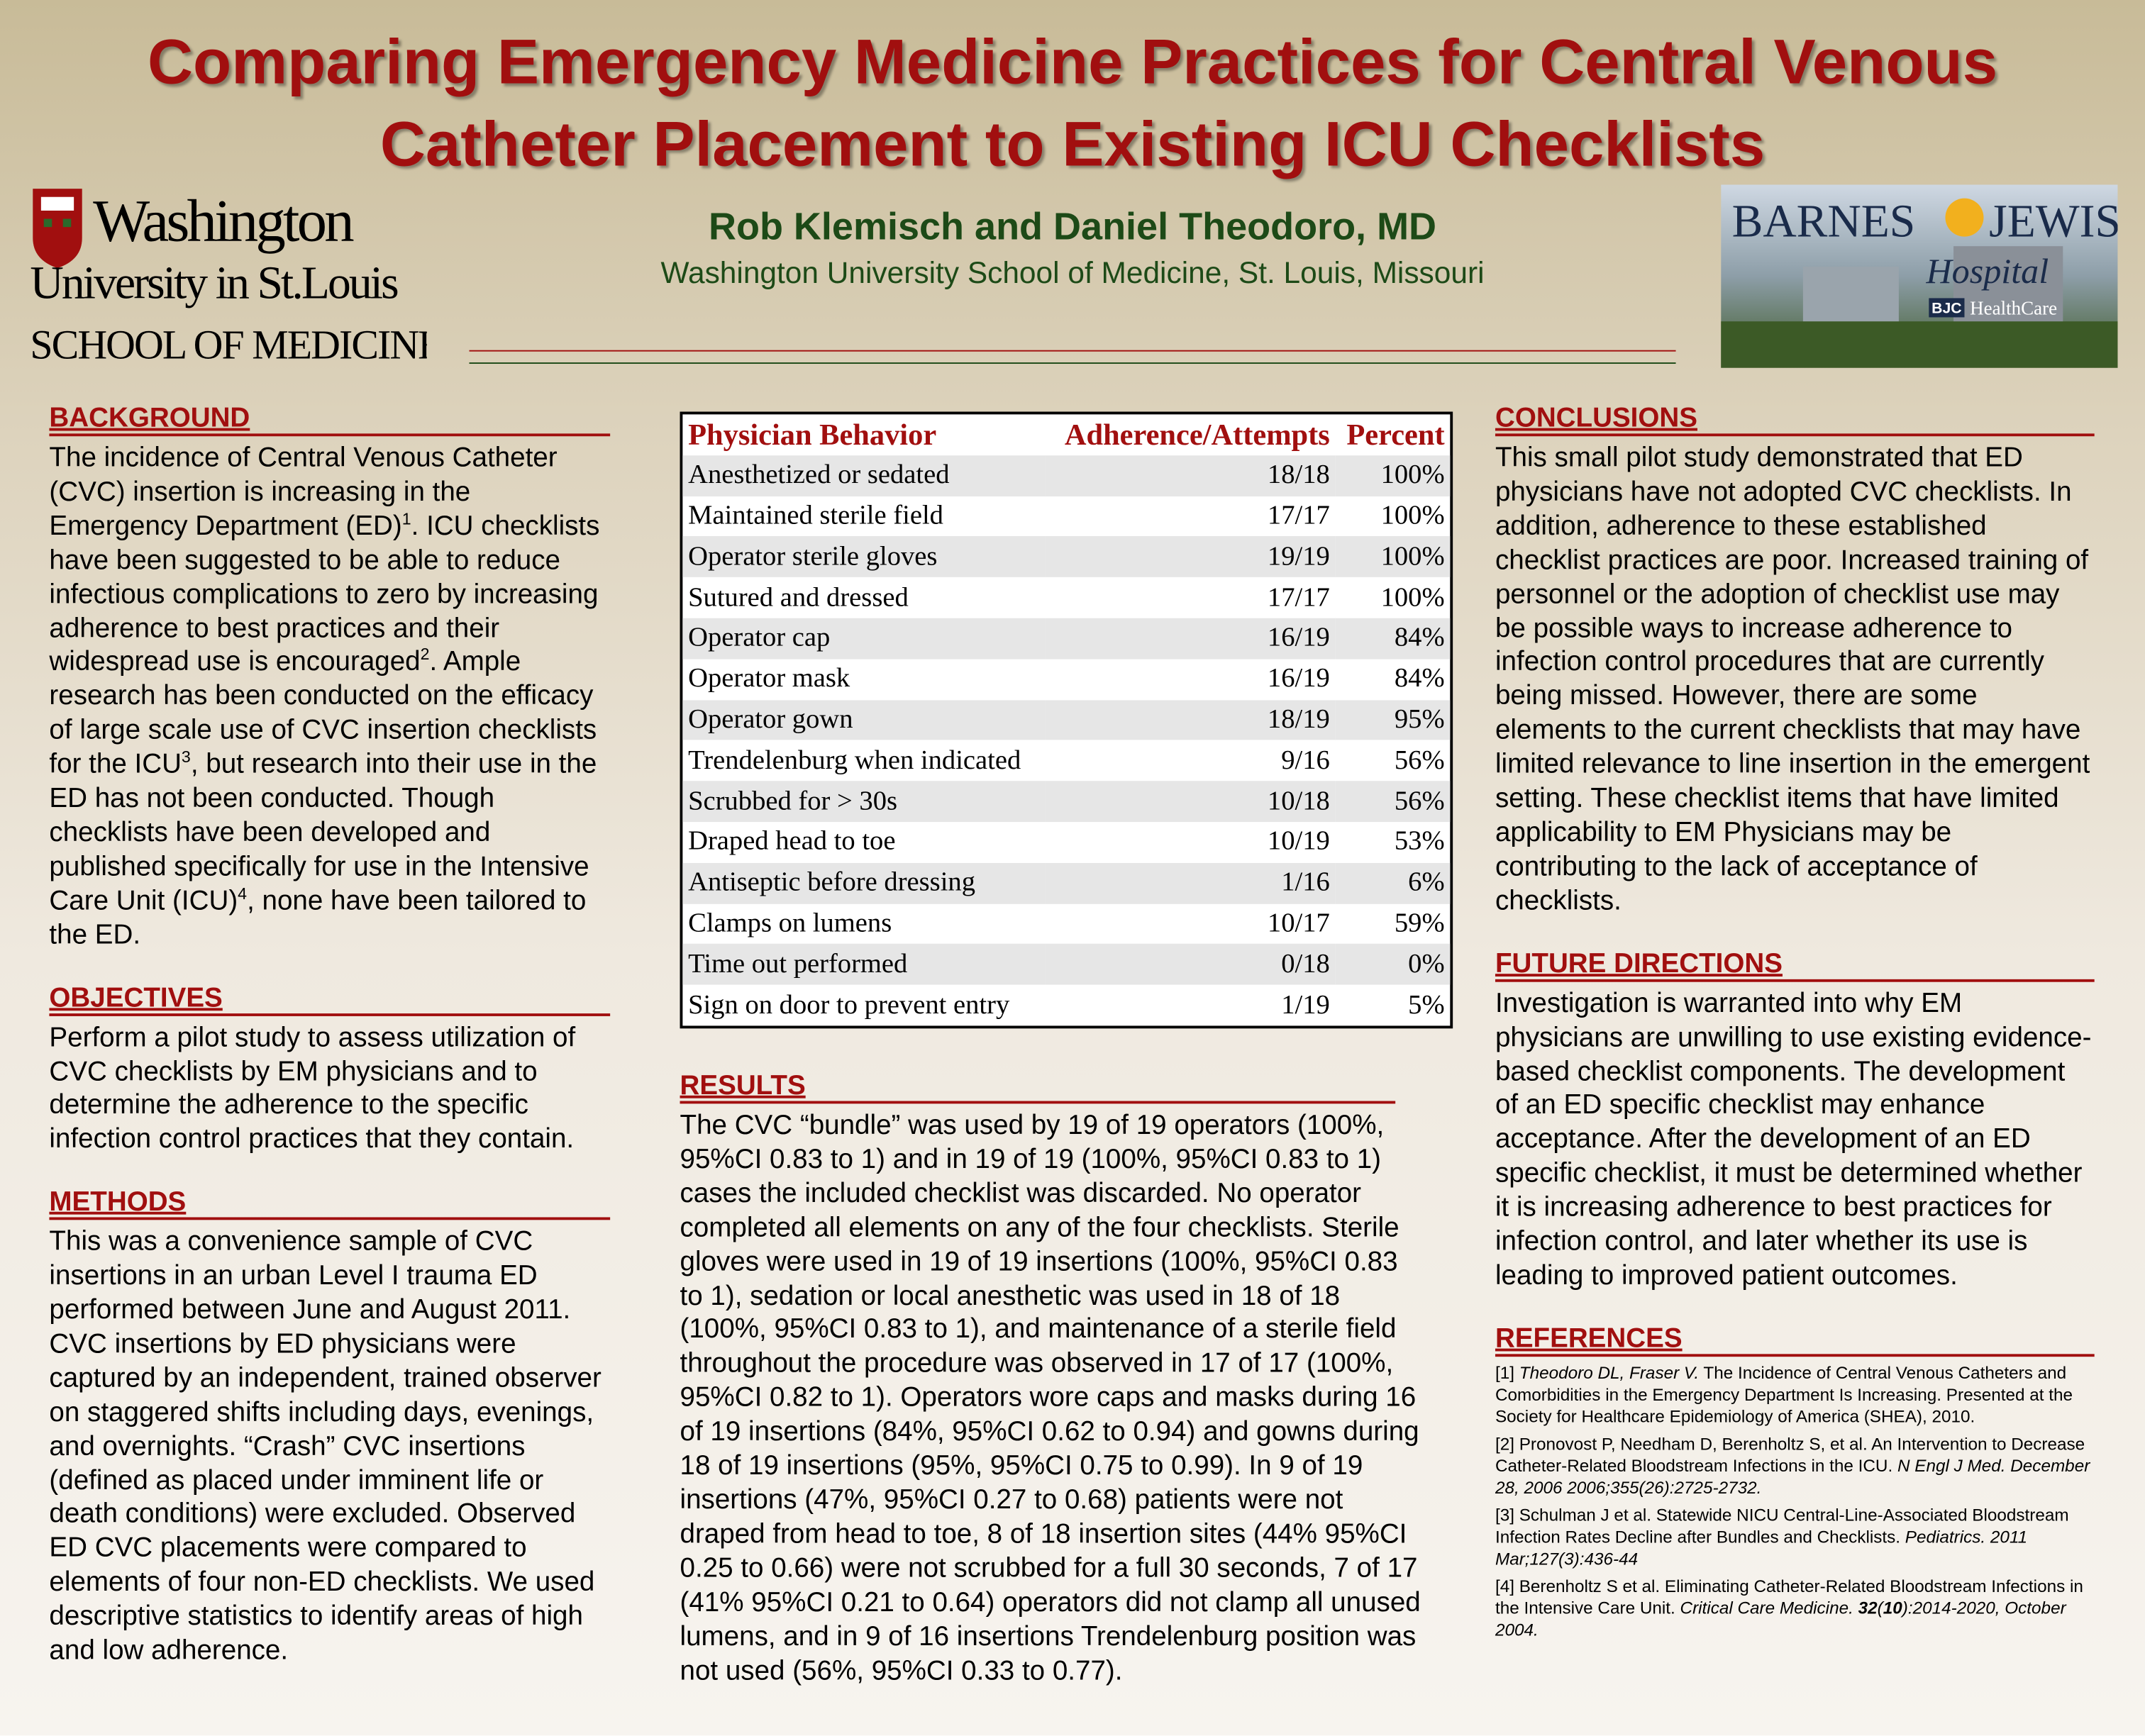 Image resolution: width=2145 pixels, height=1736 pixels. What do you see at coordinates (863, 802) in the screenshot?
I see `table-cell: Scrubbed for > 30s` at bounding box center [863, 802].